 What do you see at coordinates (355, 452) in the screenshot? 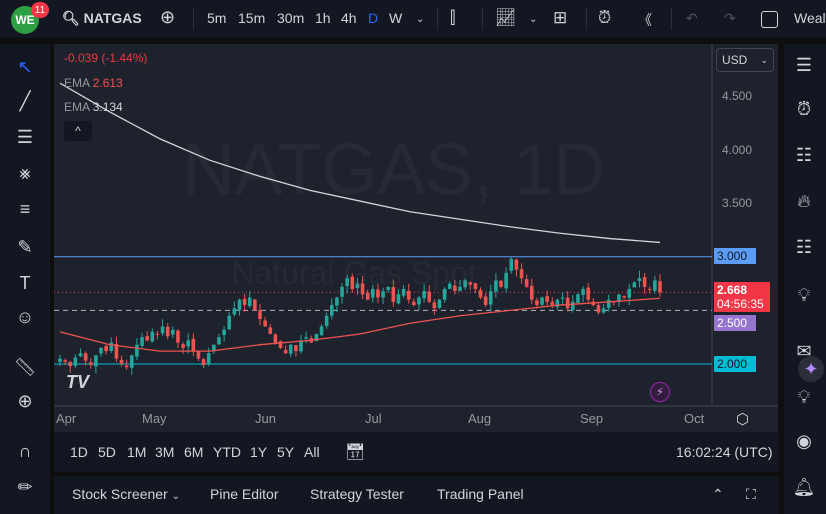
I see `goto-date-icon: 📅︎` at bounding box center [355, 452].